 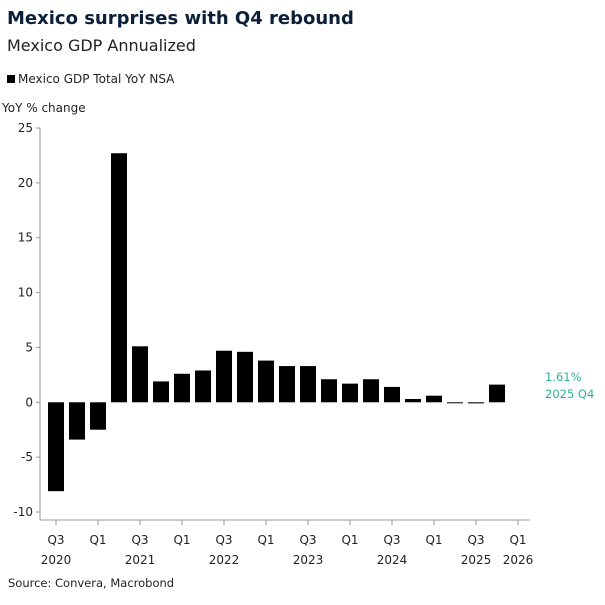 What do you see at coordinates (119, 278) in the screenshot?
I see `bar-2021-q2` at bounding box center [119, 278].